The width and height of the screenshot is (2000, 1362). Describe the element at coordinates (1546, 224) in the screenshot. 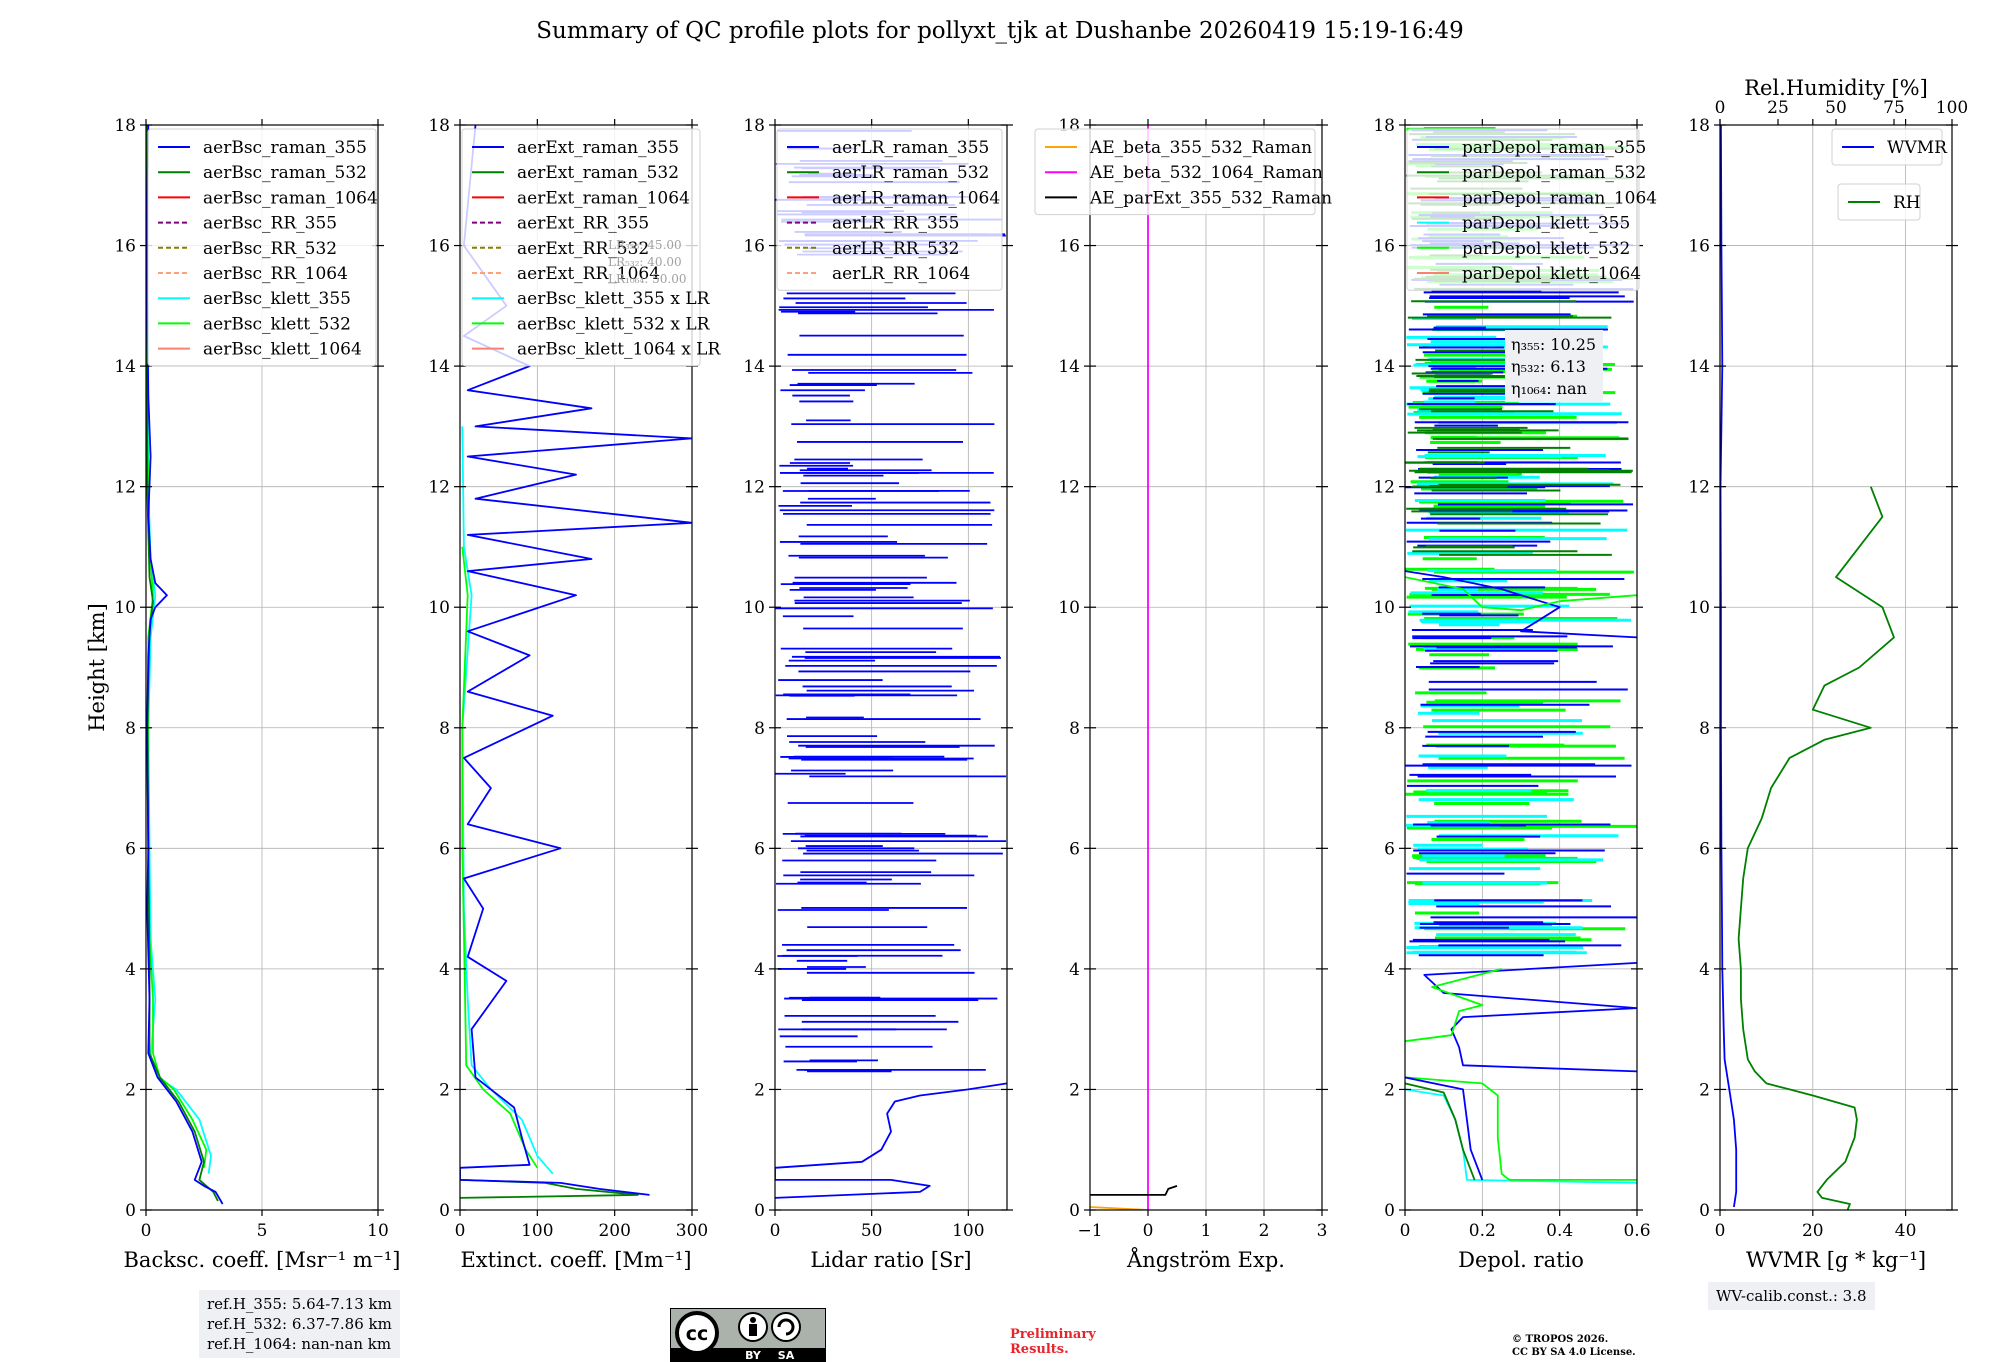

I see `legend-label-parDepol_klett_355: parDepol_klett_355` at that location.